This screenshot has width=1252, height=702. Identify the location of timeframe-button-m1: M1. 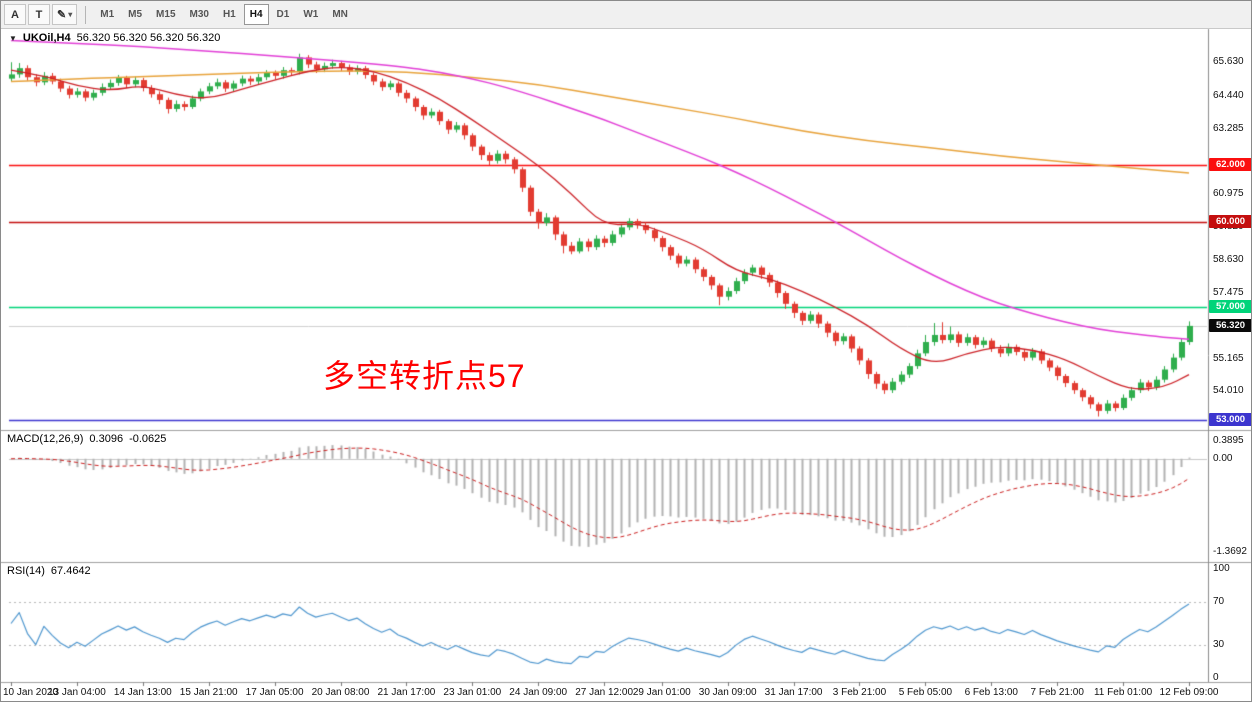
(107, 14).